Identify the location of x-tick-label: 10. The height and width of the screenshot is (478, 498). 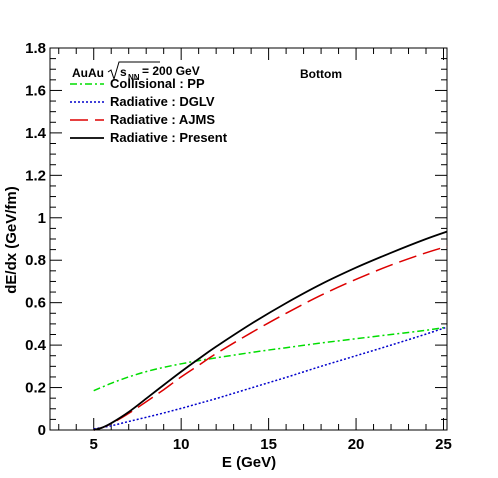
(181, 444).